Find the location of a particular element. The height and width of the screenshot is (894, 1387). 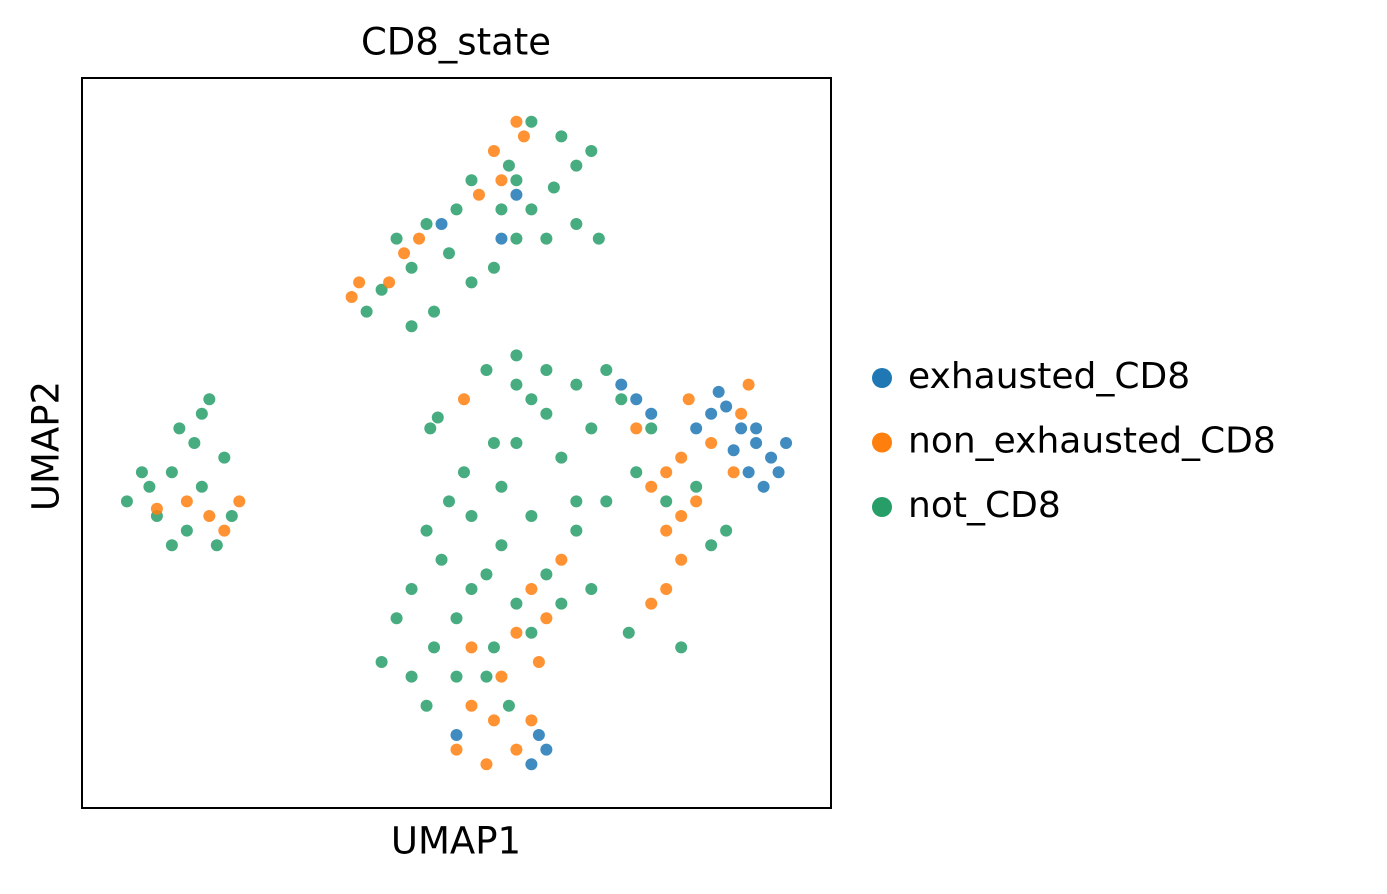

x-axis-label: UMAP1 is located at coordinates (456, 841).